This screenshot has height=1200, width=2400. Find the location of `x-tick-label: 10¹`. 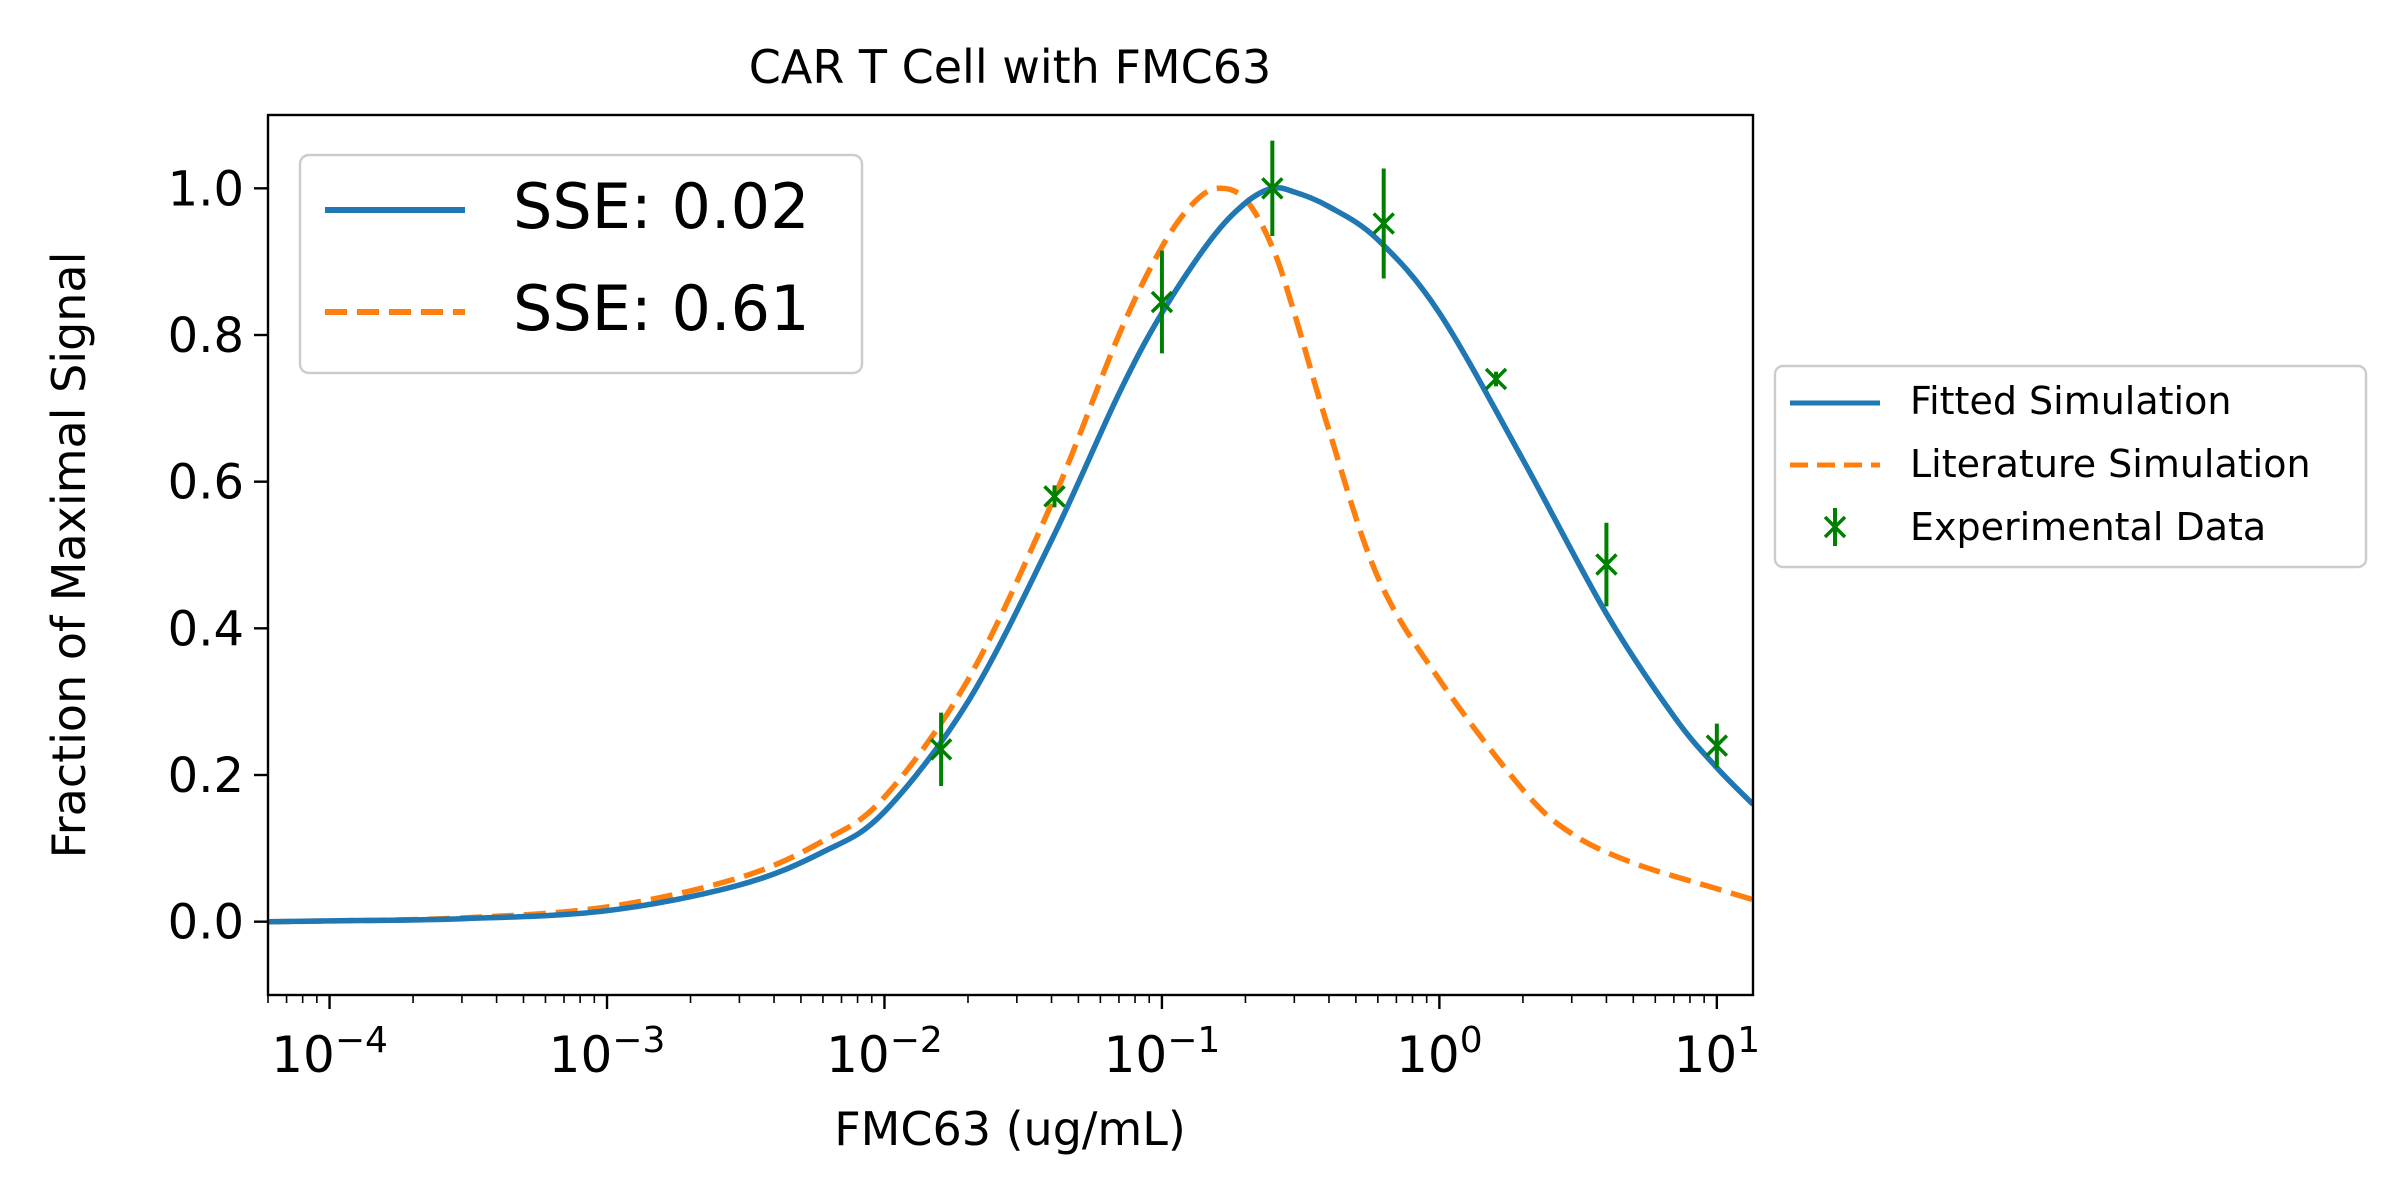

x-tick-label: 10¹ is located at coordinates (1717, 1052).